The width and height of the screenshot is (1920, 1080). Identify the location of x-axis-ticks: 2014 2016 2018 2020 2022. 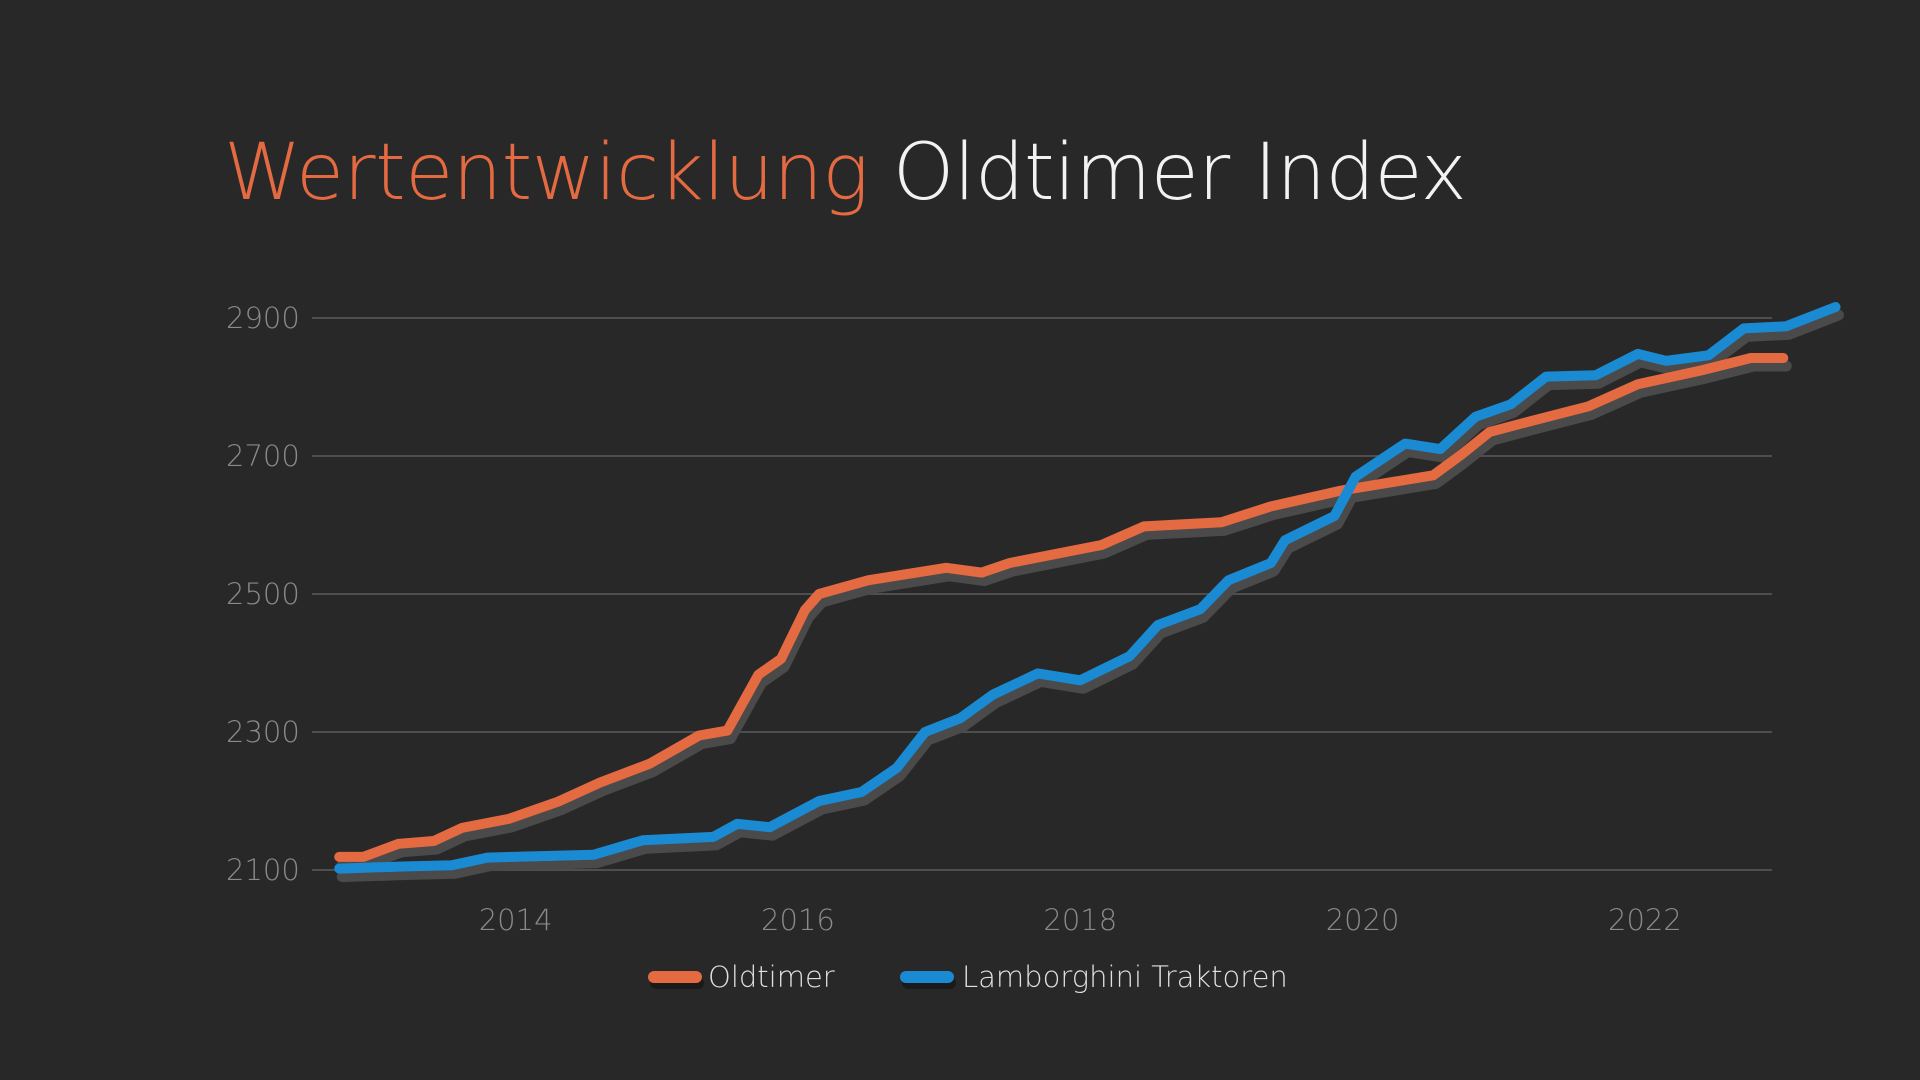
(1080, 920).